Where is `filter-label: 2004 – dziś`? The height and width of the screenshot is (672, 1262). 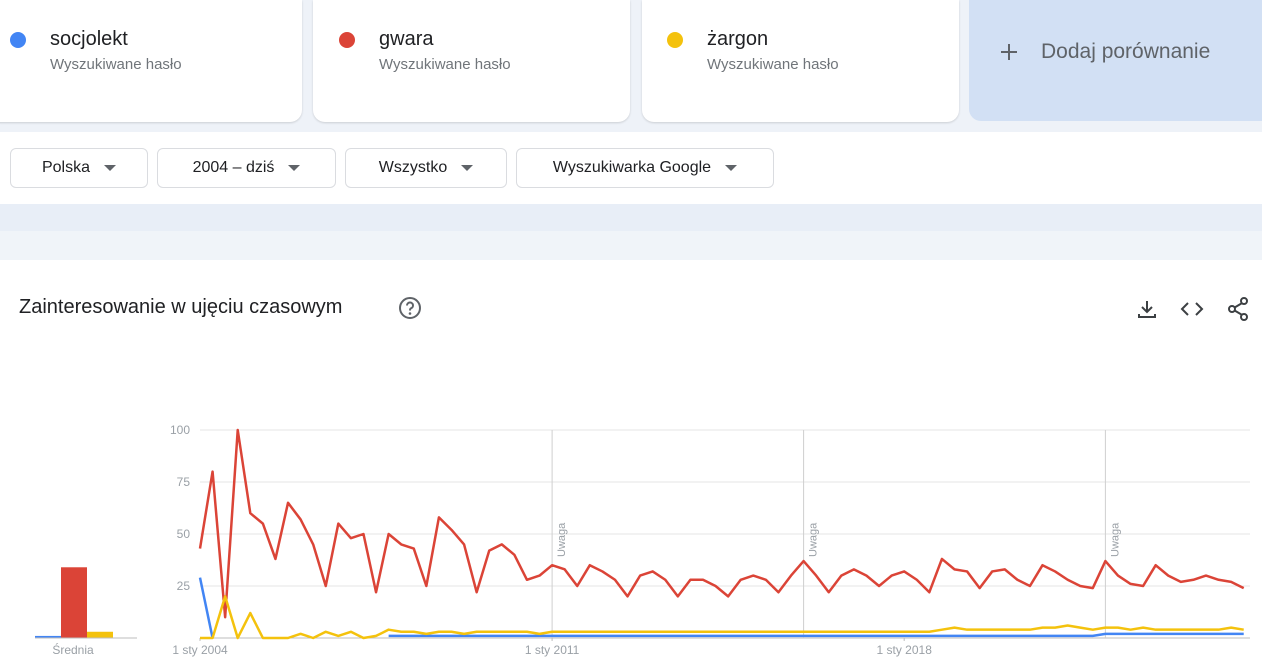
filter-label: 2004 – dziś is located at coordinates (233, 167).